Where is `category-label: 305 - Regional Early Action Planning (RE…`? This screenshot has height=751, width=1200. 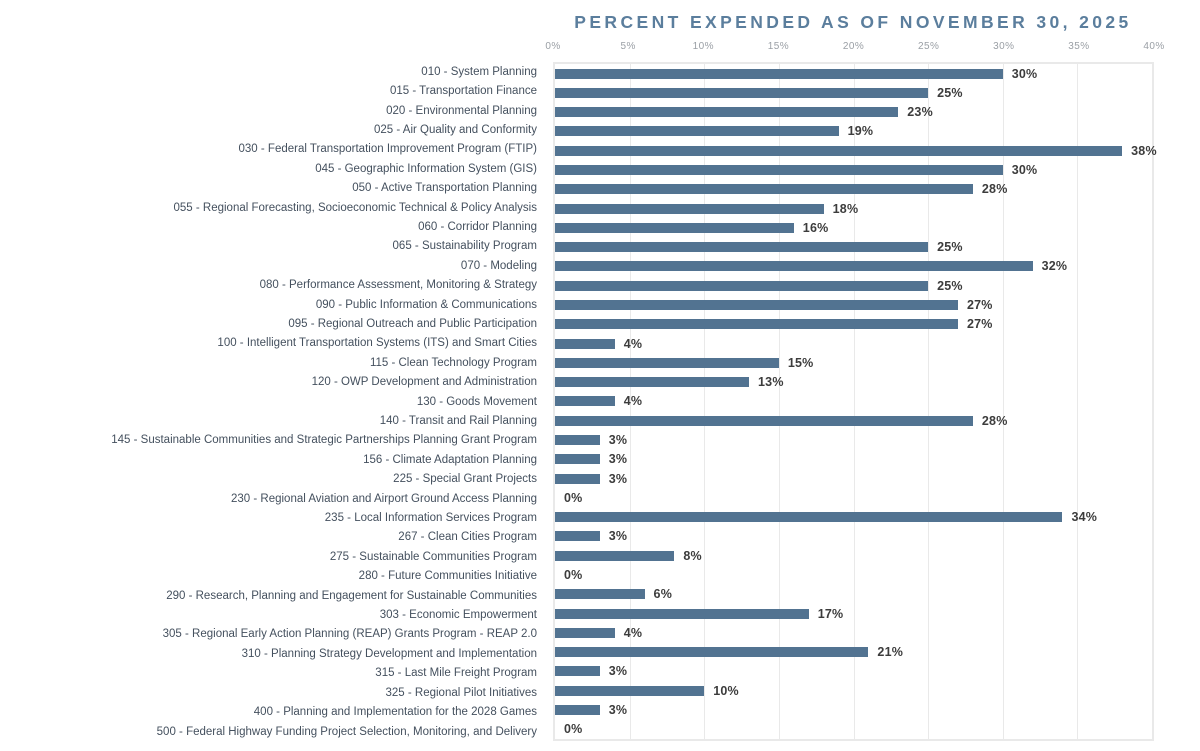 category-label: 305 - Regional Early Action Planning (RE… is located at coordinates (349, 634).